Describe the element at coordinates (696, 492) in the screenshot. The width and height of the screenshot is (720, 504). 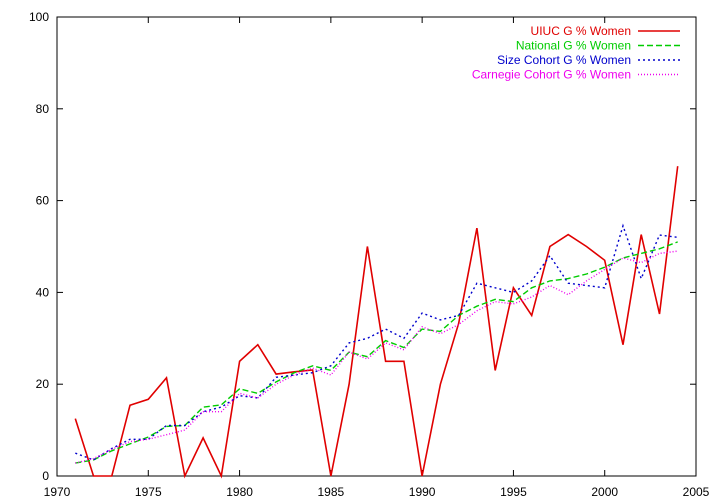
I see `x-tick-label: 2005` at that location.